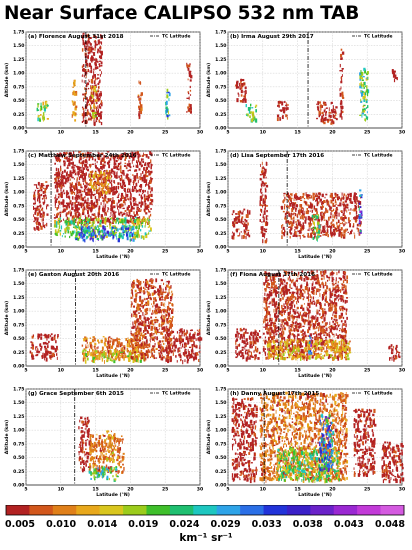 The height and width of the screenshot is (550, 412). What do you see at coordinates (25, 252) in the screenshot?
I see `x-tick-label: 5` at bounding box center [25, 252].